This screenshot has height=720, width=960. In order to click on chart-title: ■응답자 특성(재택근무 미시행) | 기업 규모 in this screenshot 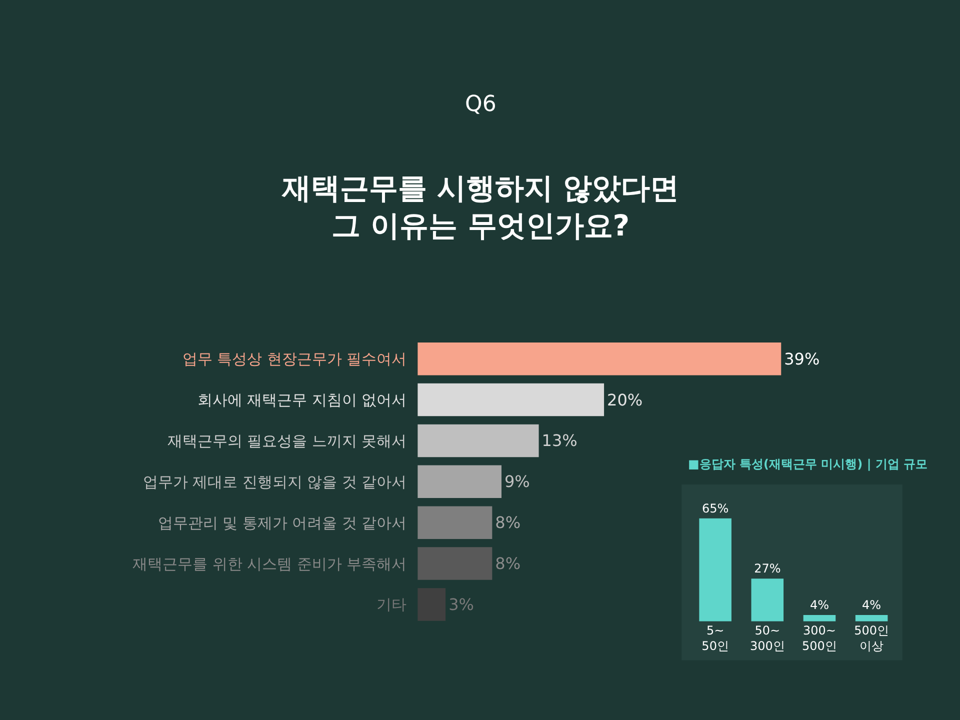, I will do `click(808, 464)`.